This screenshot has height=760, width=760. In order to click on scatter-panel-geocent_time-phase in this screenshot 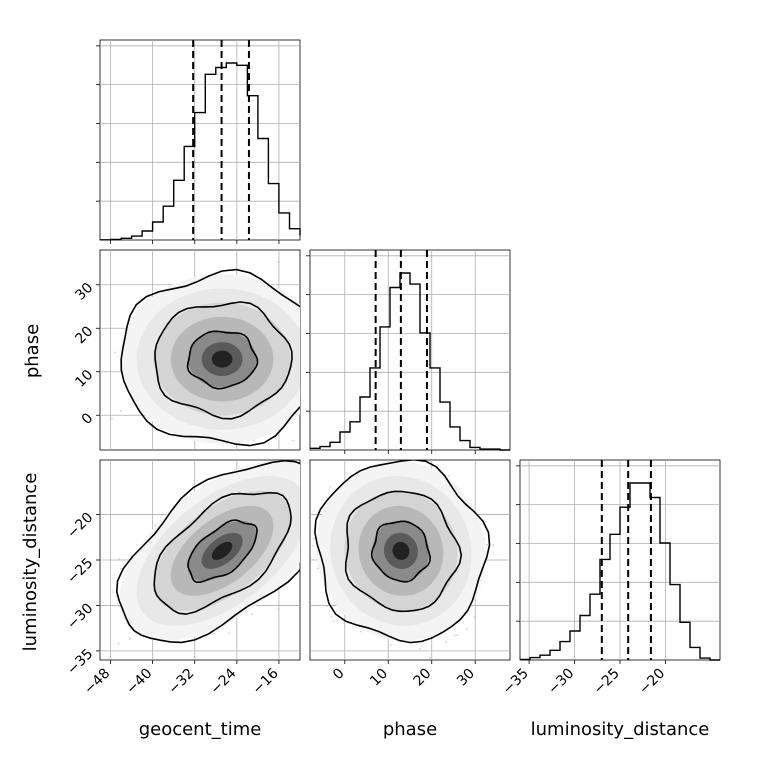, I will do `click(204, 350)`.